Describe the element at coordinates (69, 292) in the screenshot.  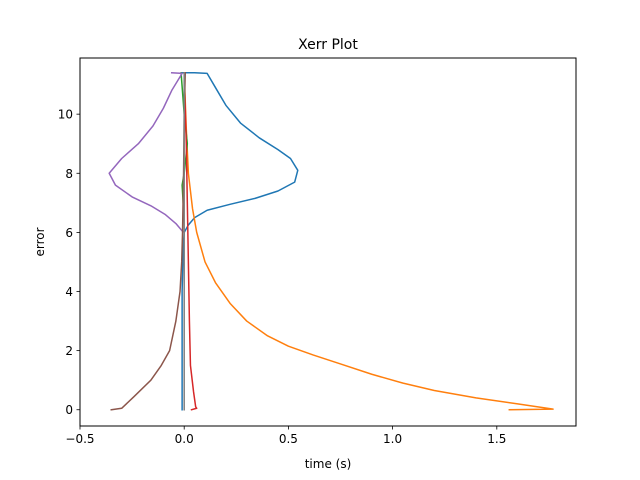
I see `y-tick-label: 4` at that location.